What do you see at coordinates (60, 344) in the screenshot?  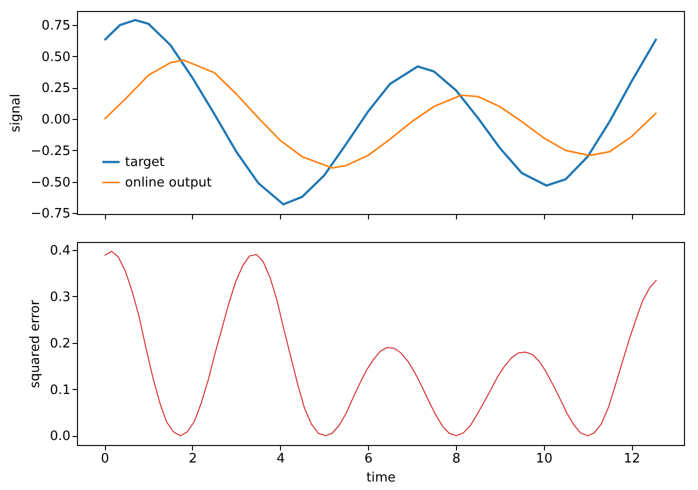 I see `y-tick-label: 0.2` at bounding box center [60, 344].